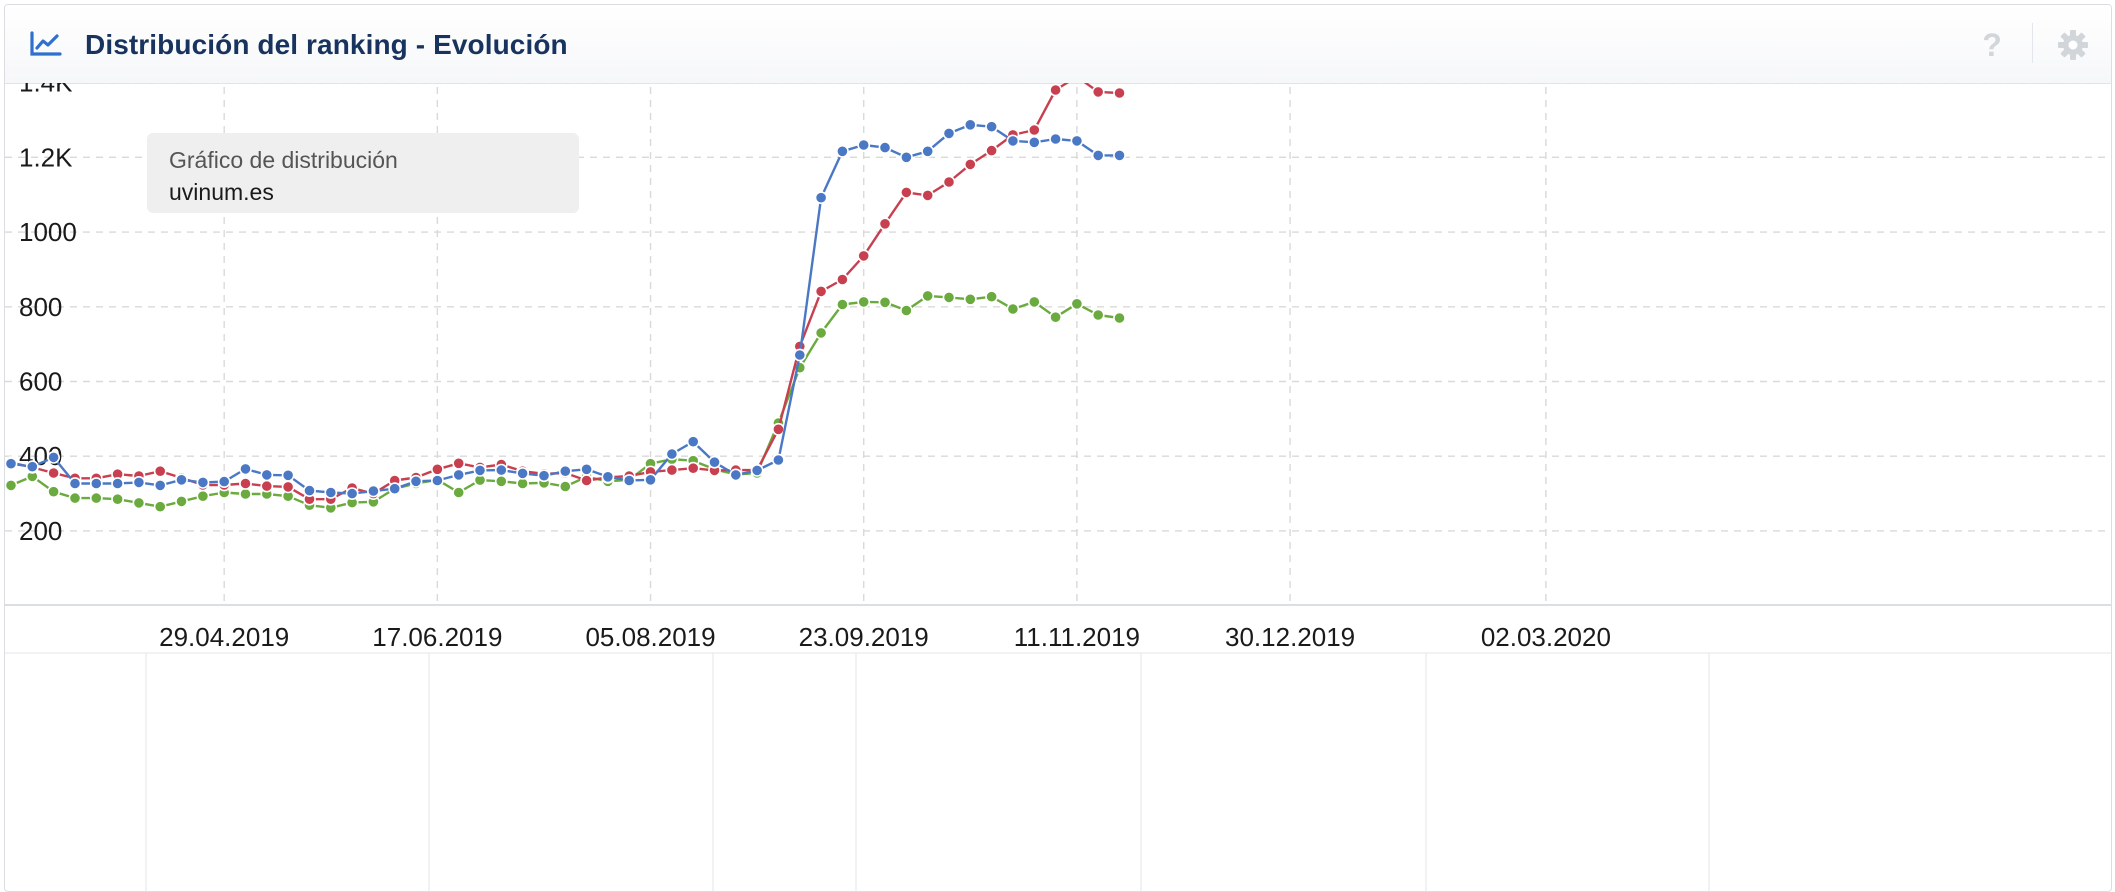  What do you see at coordinates (2073, 45) in the screenshot?
I see `gear-icon` at bounding box center [2073, 45].